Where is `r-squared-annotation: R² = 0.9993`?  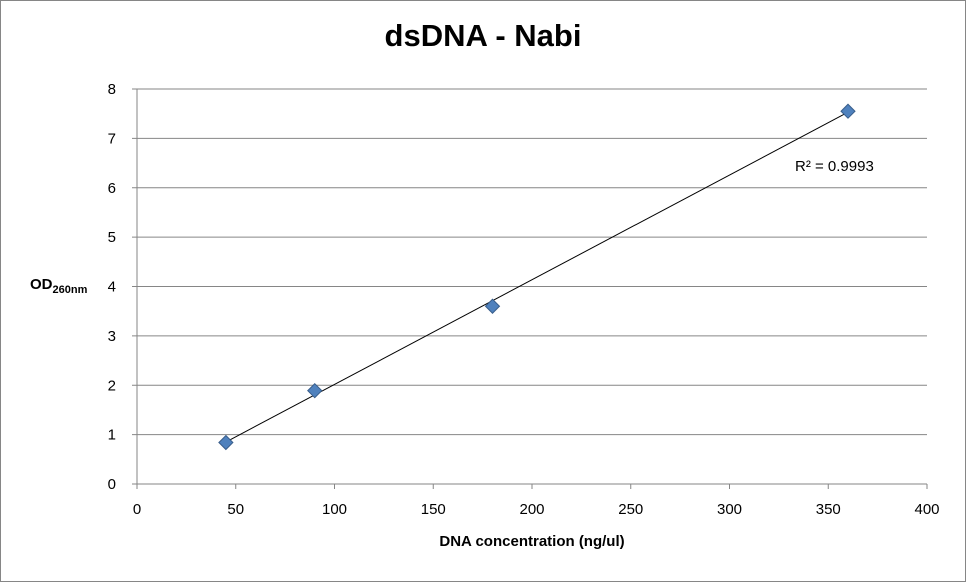 r-squared-annotation: R² = 0.9993 is located at coordinates (834, 166).